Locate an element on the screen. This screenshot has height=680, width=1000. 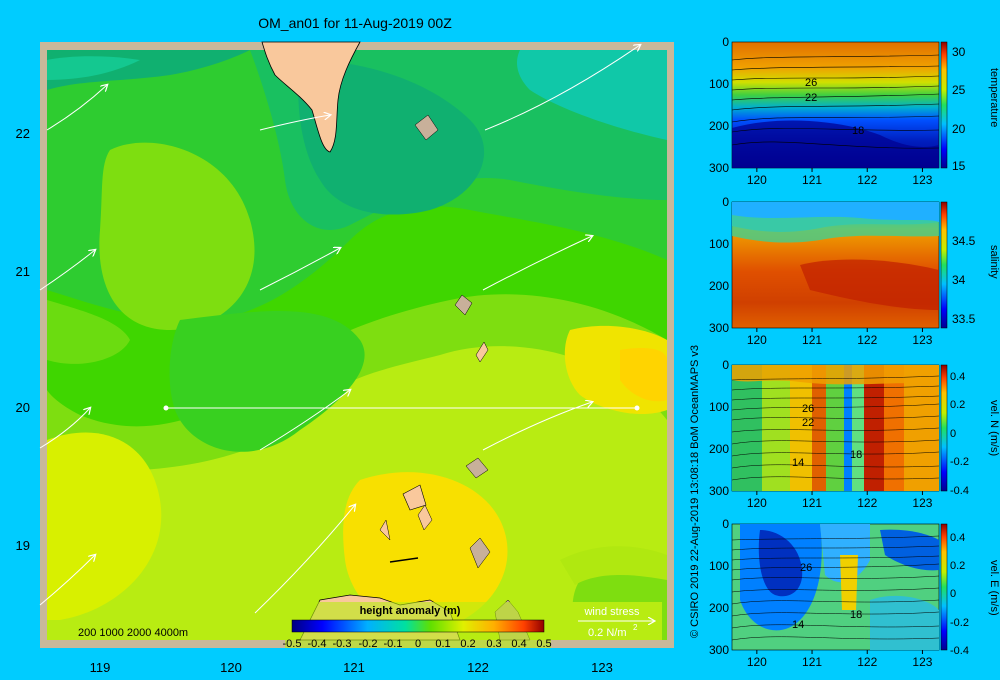
velocity-north-label: vel. N (m/s) is located at coordinates (994, 428).